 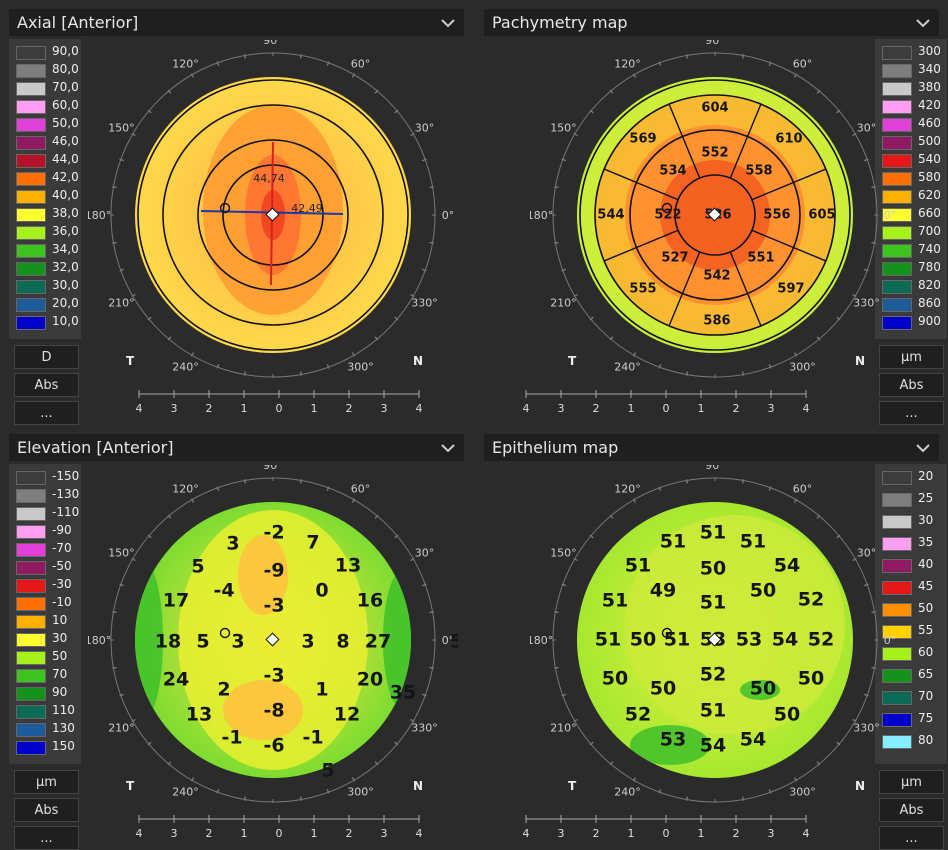 I want to click on ruler-label: 4, so click(x=139, y=408).